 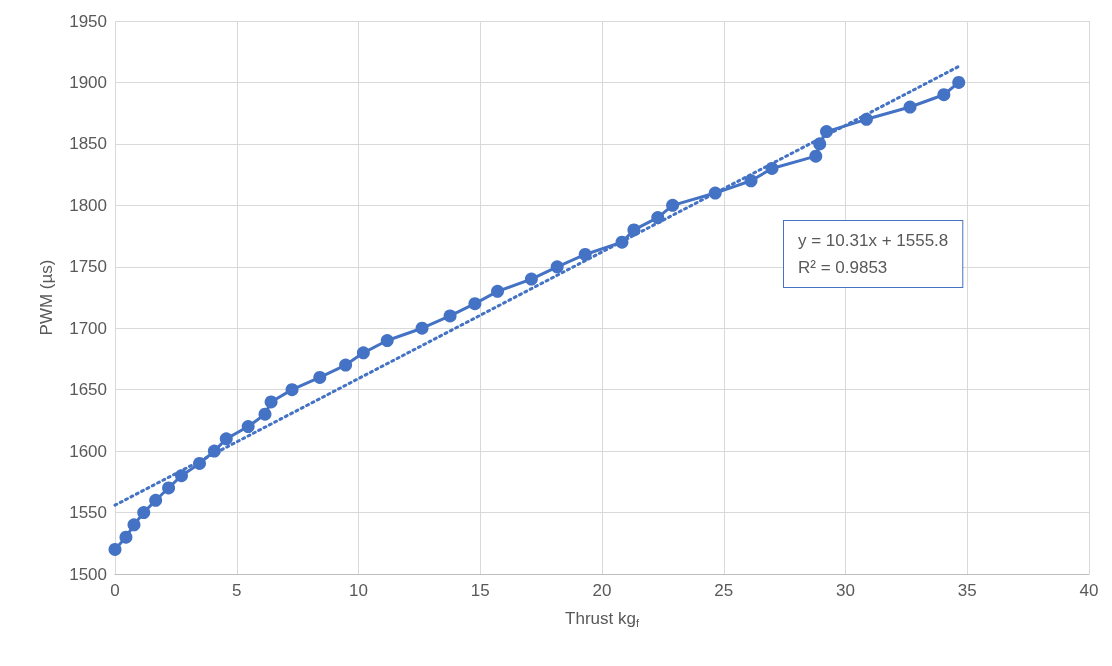 I want to click on x-tick-label: 35, so click(x=967, y=590).